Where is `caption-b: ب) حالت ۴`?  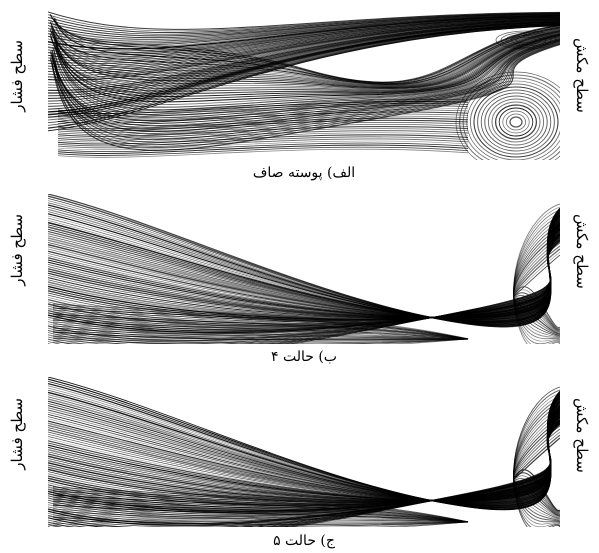 caption-b: ب) حالت ۴ is located at coordinates (303, 357).